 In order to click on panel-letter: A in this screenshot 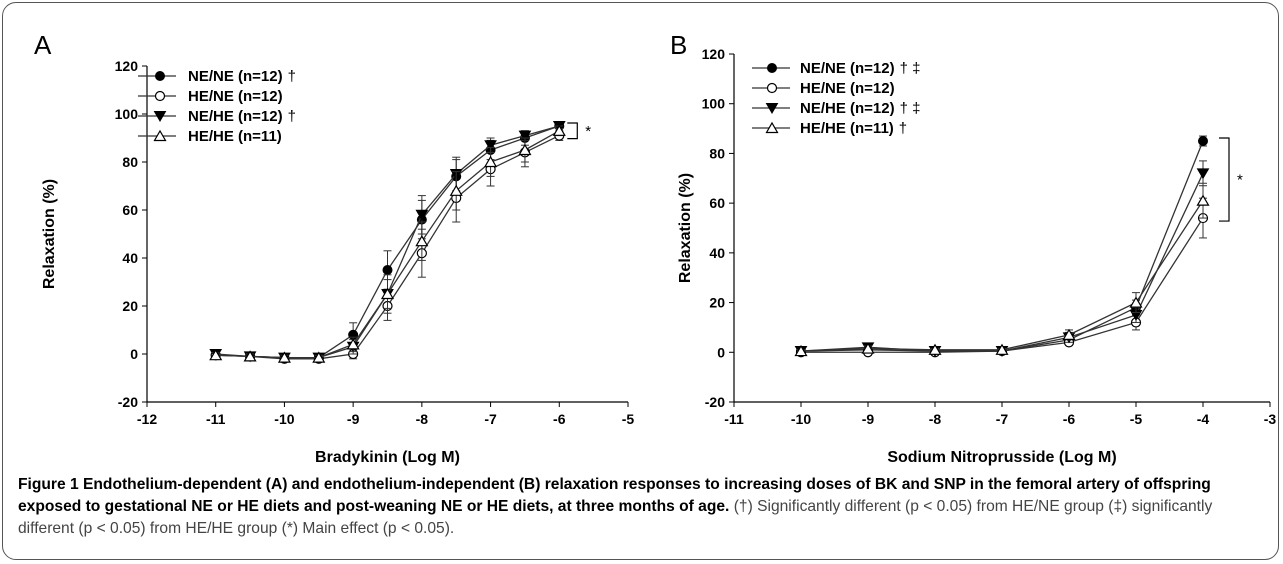, I will do `click(43, 45)`.